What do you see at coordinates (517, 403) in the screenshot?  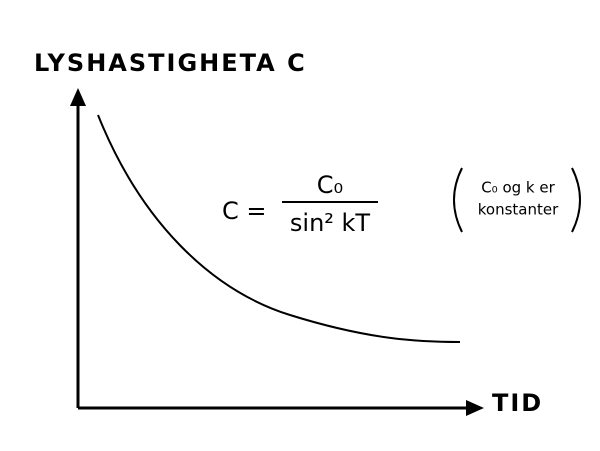 I see `x-axis-label: TID` at bounding box center [517, 403].